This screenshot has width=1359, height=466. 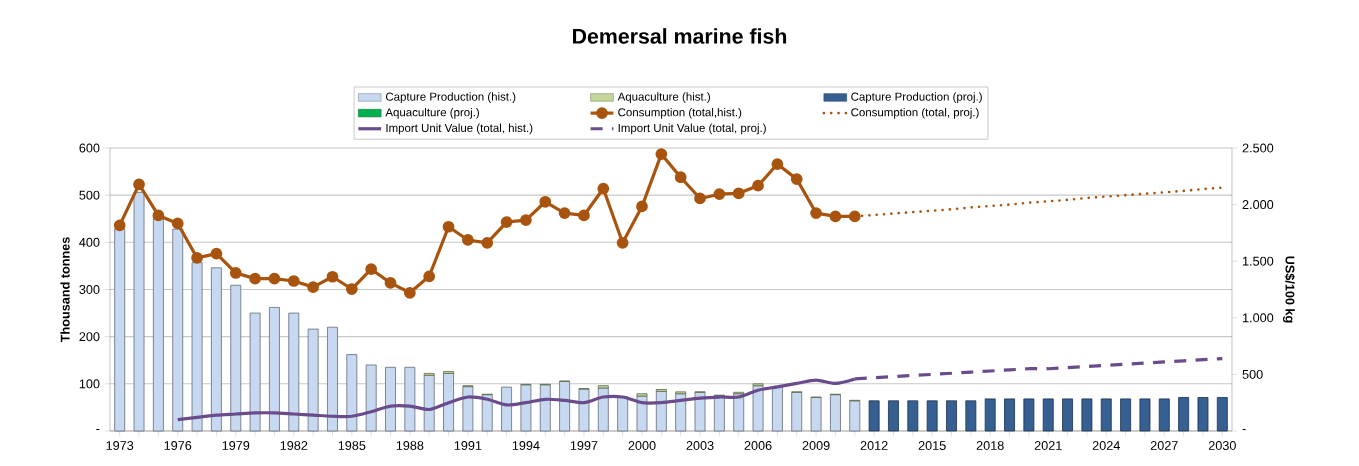 What do you see at coordinates (663, 97) in the screenshot?
I see `legend-label: Aquaculture (hist.)` at bounding box center [663, 97].